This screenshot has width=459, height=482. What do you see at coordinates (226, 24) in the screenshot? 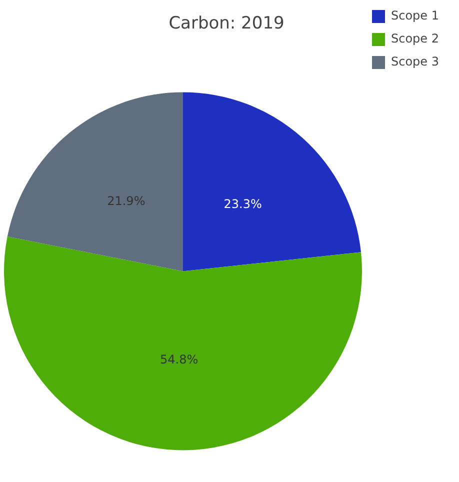
I see `chart-title: Carbon: 2019` at bounding box center [226, 24].